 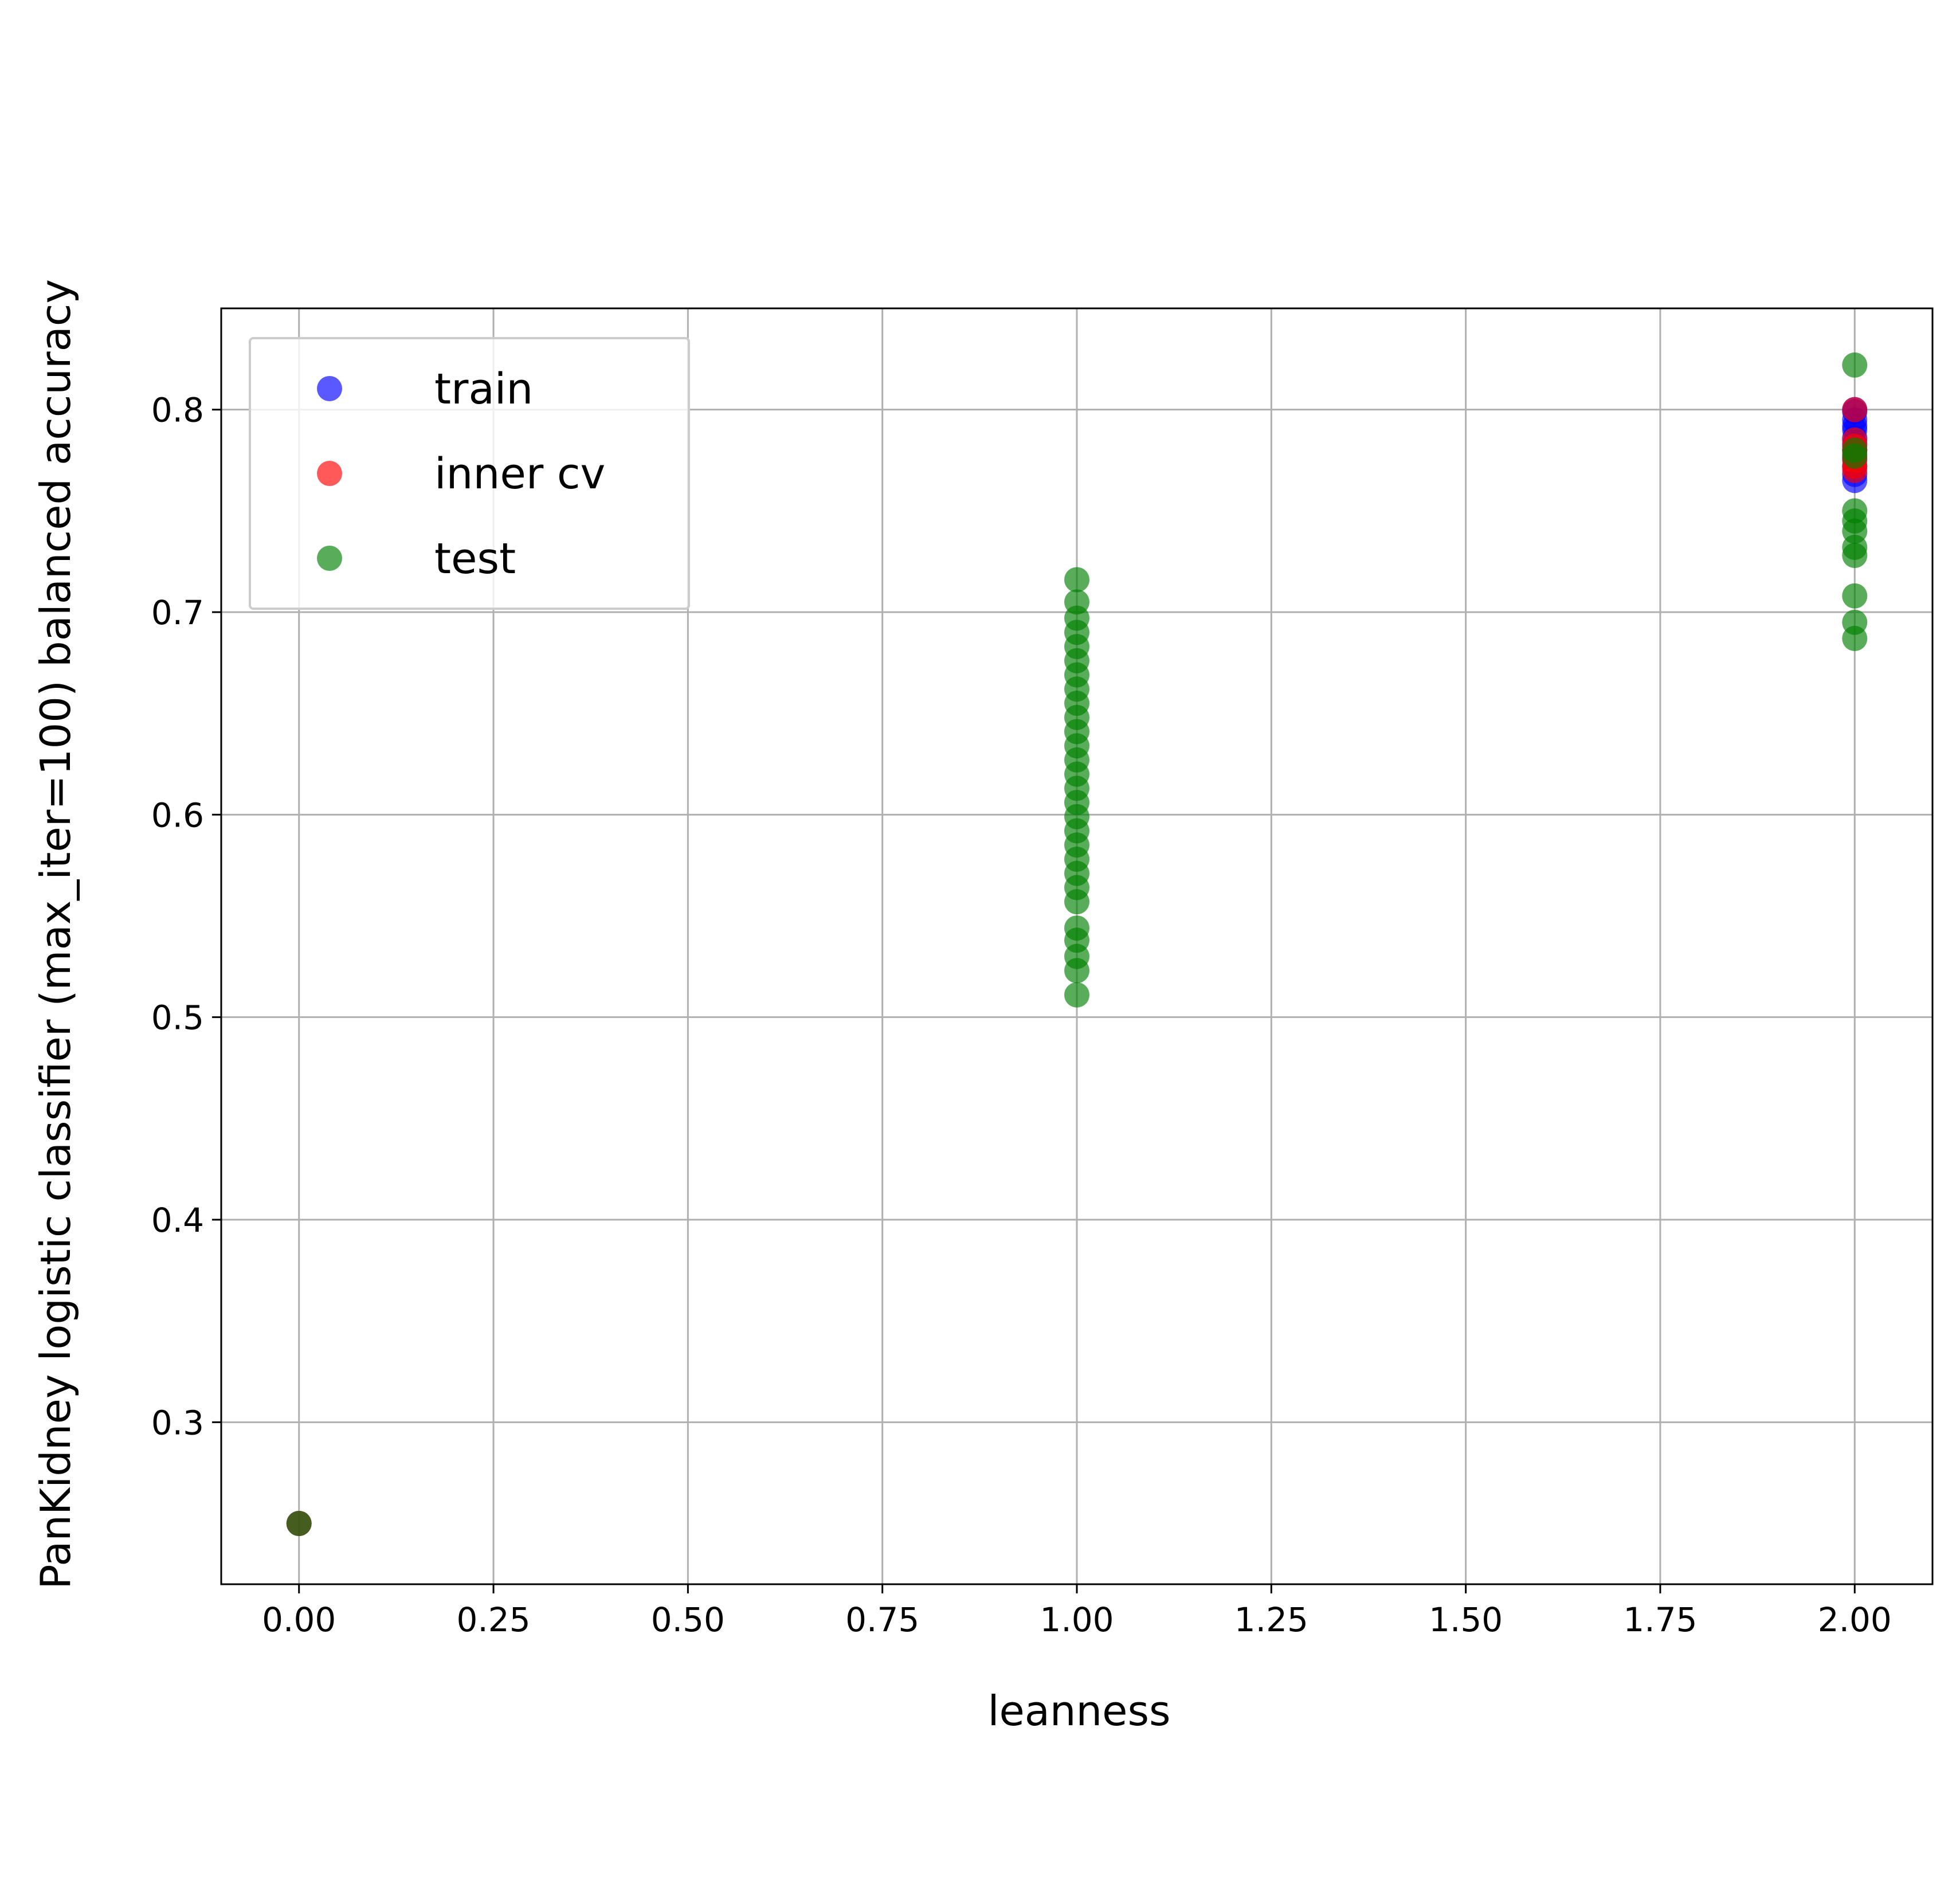 What do you see at coordinates (483, 390) in the screenshot?
I see `legend-label: train` at bounding box center [483, 390].